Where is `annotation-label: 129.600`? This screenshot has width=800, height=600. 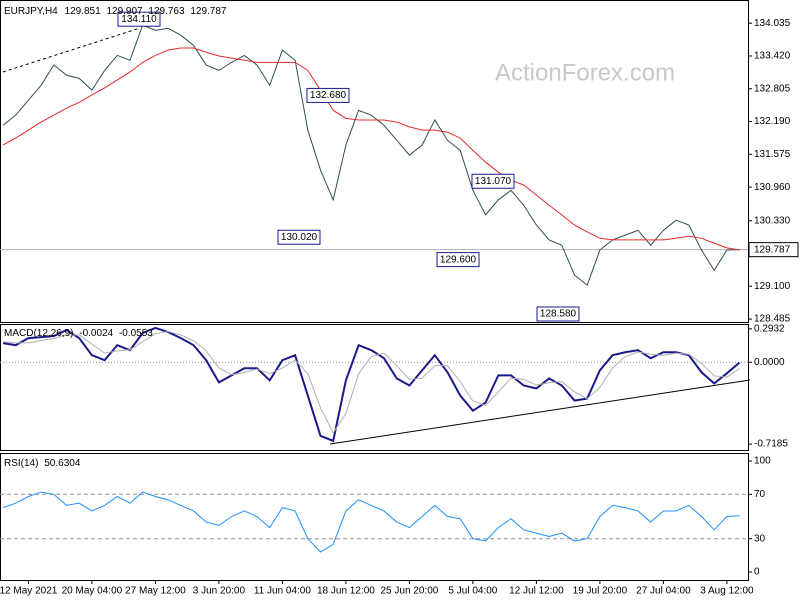
annotation-label: 129.600 is located at coordinates (458, 259).